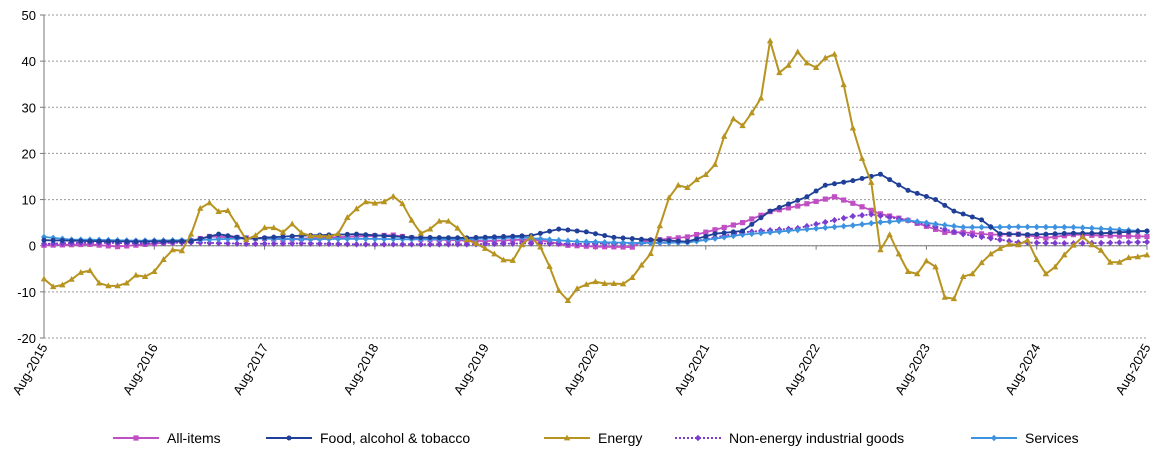 This screenshot has width=1155, height=455. I want to click on x-tick-label: Aug-2024, so click(1022, 369).